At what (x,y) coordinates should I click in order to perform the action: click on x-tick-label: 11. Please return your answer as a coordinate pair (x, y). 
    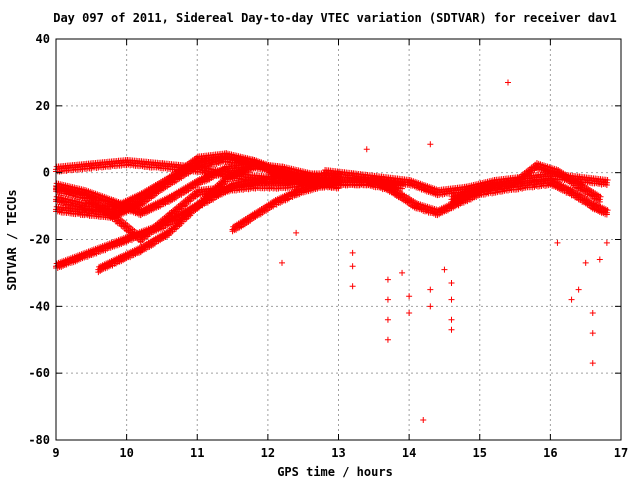
    Looking at the image, I should click on (197, 453).